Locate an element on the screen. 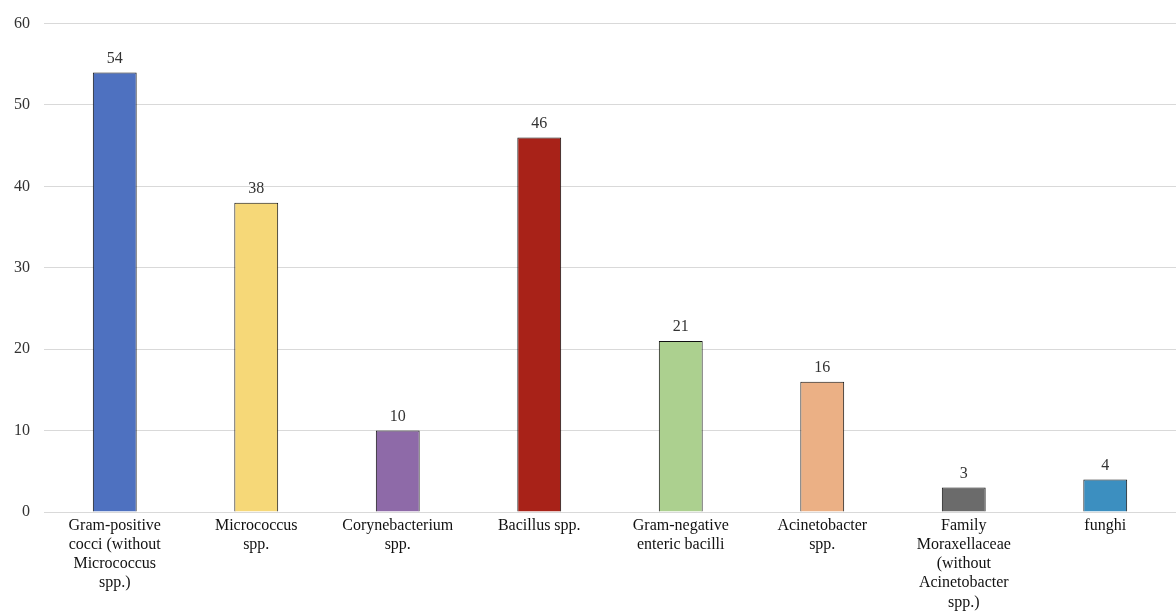 Image resolution: width=1176 pixels, height=616 pixels. y-tick-label: 10 is located at coordinates (22, 429).